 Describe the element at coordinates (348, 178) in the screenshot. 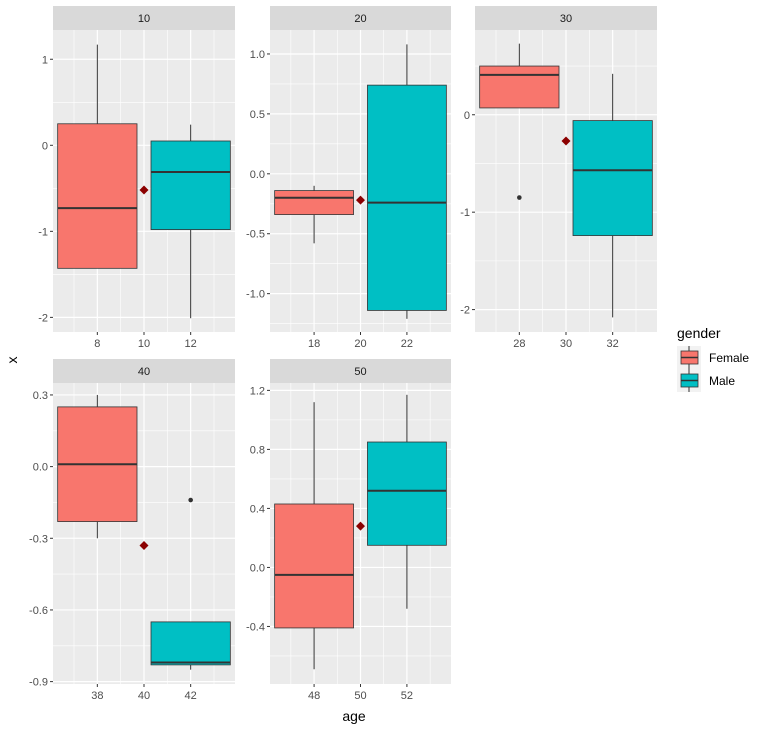

I see `facet-panel-20: 20 -1.0 -0.5 0.0 0.5 1.0 18 20 22` at that location.